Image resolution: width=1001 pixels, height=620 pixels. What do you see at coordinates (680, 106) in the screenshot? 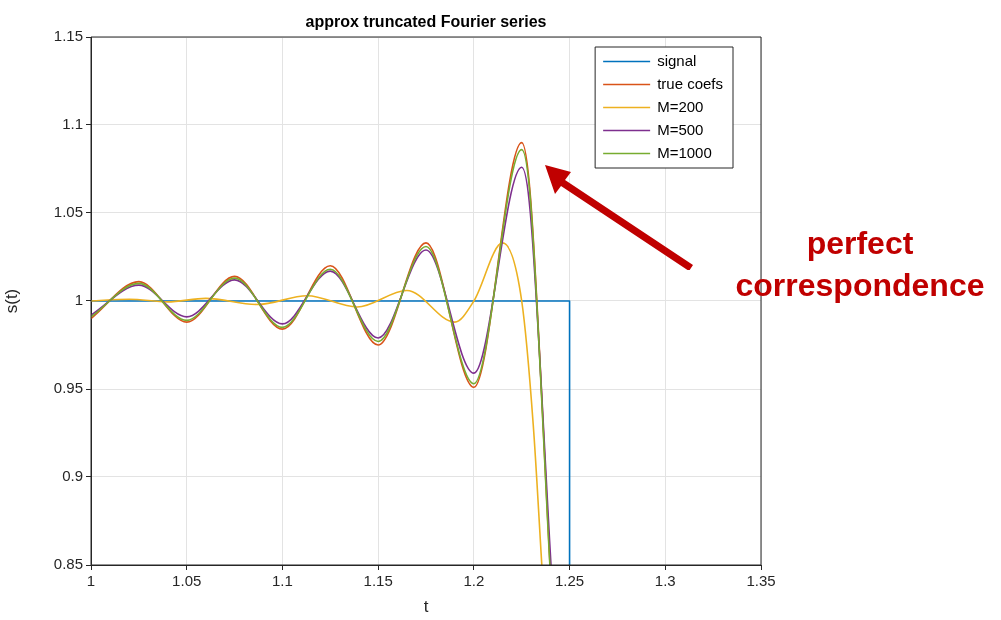
I see `legend-label: M=200` at bounding box center [680, 106].